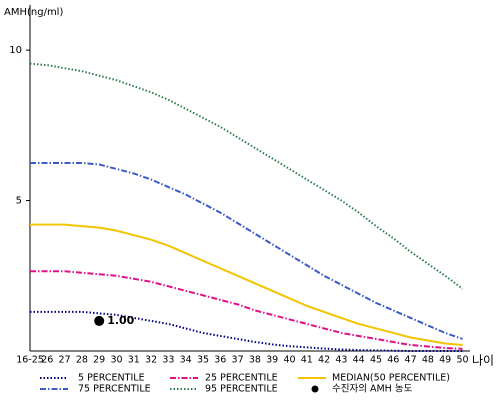 The width and height of the screenshot is (500, 400). What do you see at coordinates (238, 360) in the screenshot?
I see `x-tick-label: 37` at bounding box center [238, 360].